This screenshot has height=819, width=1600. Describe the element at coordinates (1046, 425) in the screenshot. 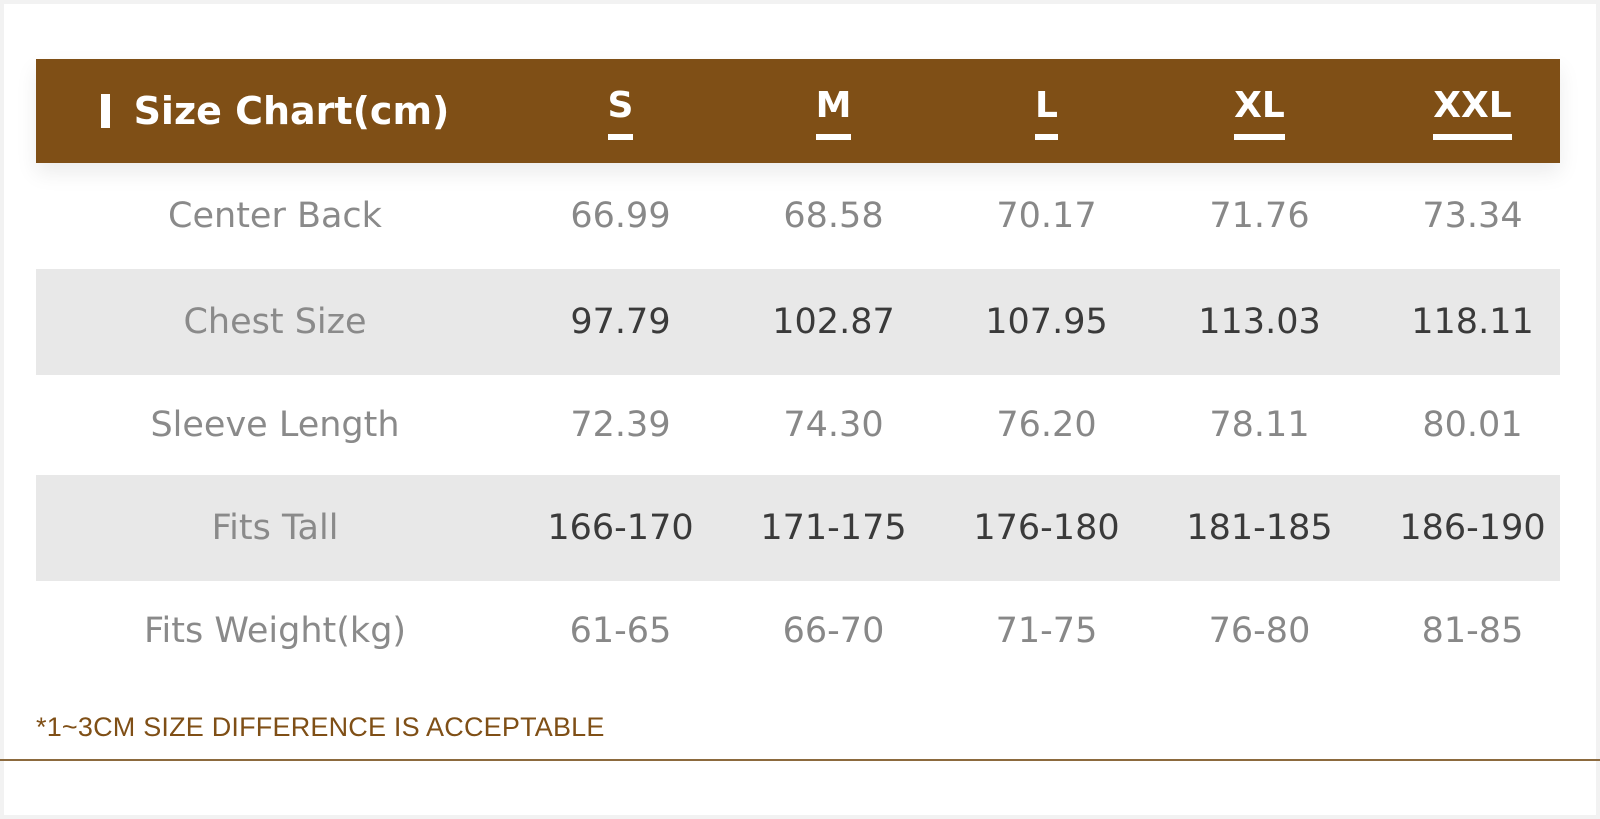

I see `table-cell: 76.20` at that location.